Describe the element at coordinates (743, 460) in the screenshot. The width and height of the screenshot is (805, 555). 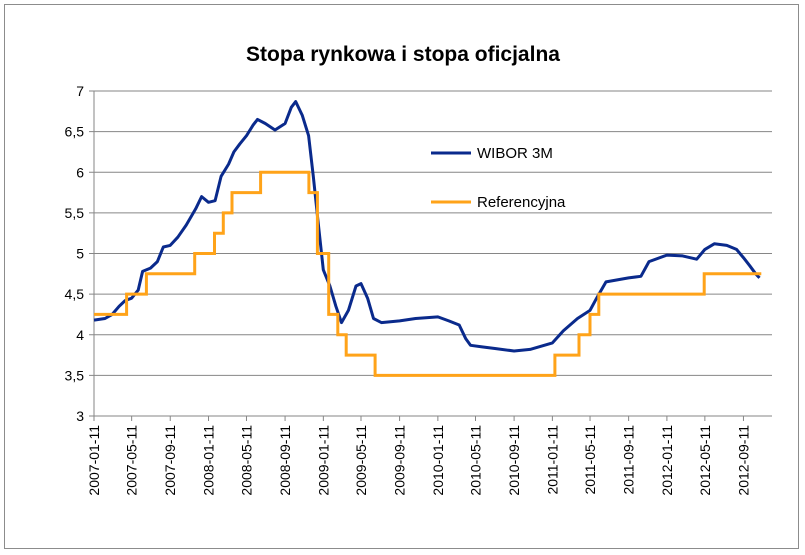
I see `x-tick-label: 2012-09-11` at that location.